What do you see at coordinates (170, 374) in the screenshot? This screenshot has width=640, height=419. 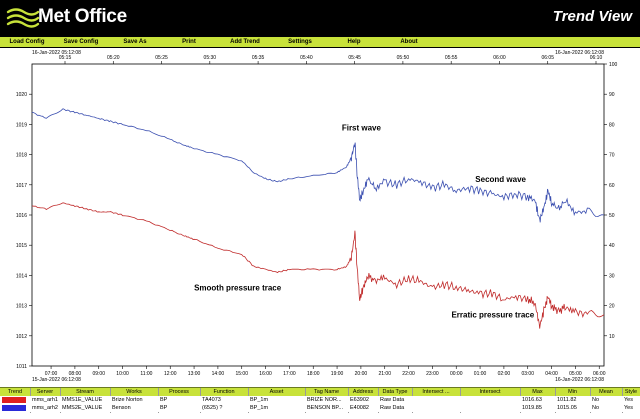 I see `bottom-axis-tick-label: 12:00` at bounding box center [170, 374].